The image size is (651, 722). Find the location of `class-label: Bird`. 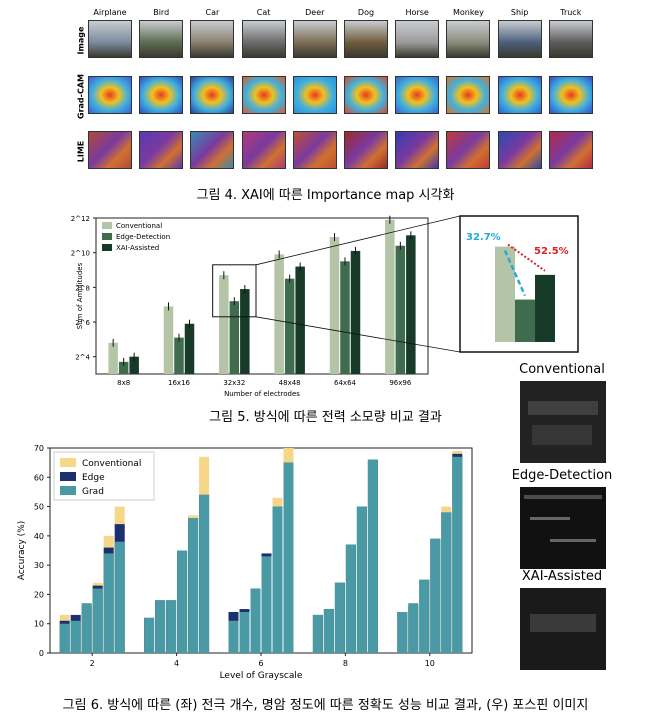

class-label: Bird is located at coordinates (161, 12).